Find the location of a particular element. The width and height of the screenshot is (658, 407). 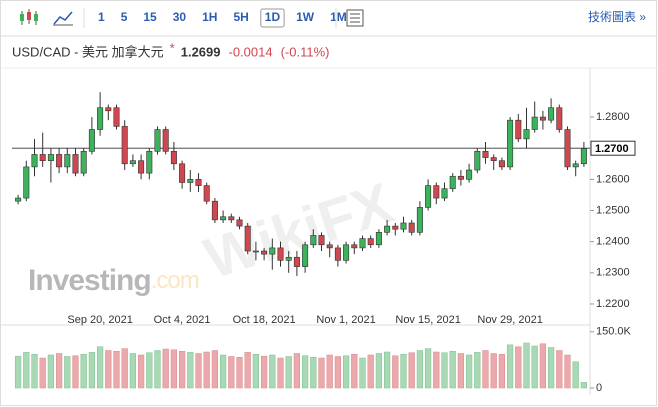

interval-button: 5H is located at coordinates (240, 17).